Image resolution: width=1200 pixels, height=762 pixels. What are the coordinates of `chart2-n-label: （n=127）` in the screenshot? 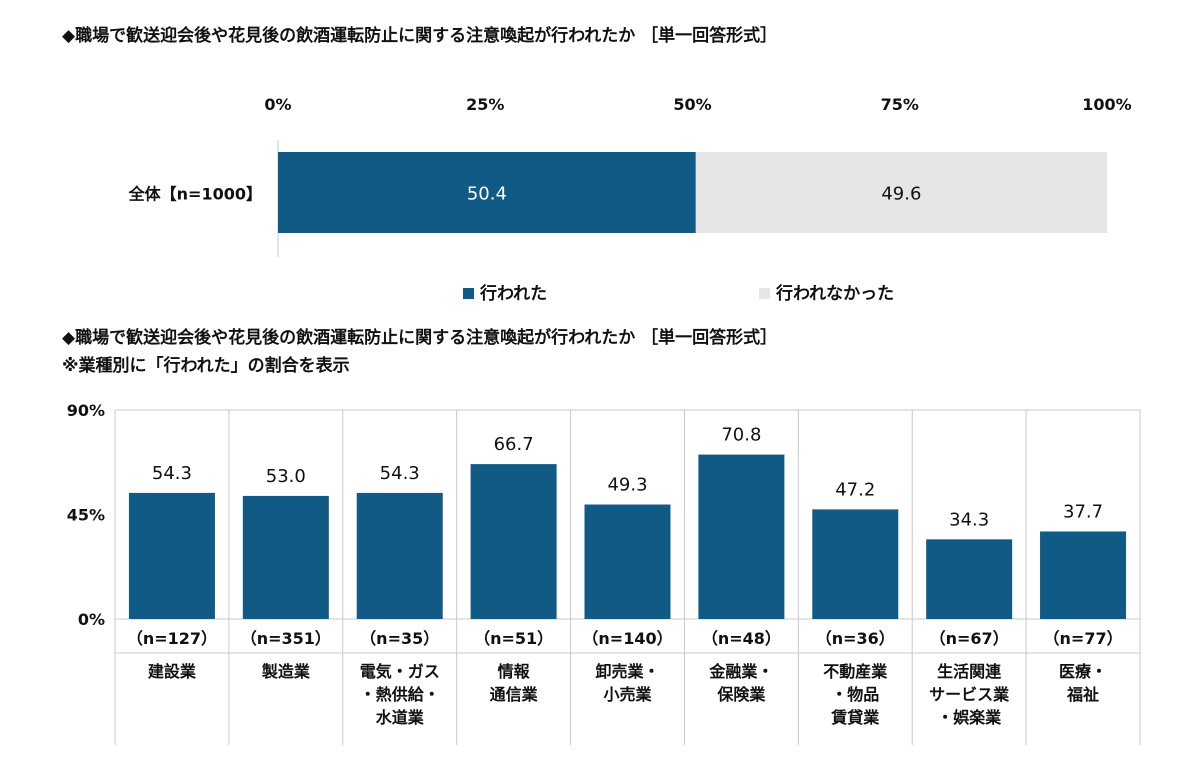 It's located at (172, 638).